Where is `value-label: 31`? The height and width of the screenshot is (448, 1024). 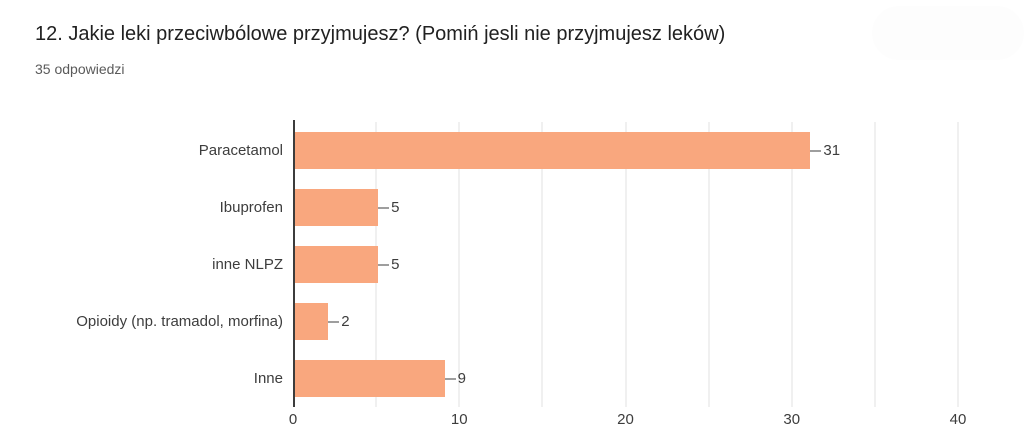
value-label: 31 is located at coordinates (832, 150).